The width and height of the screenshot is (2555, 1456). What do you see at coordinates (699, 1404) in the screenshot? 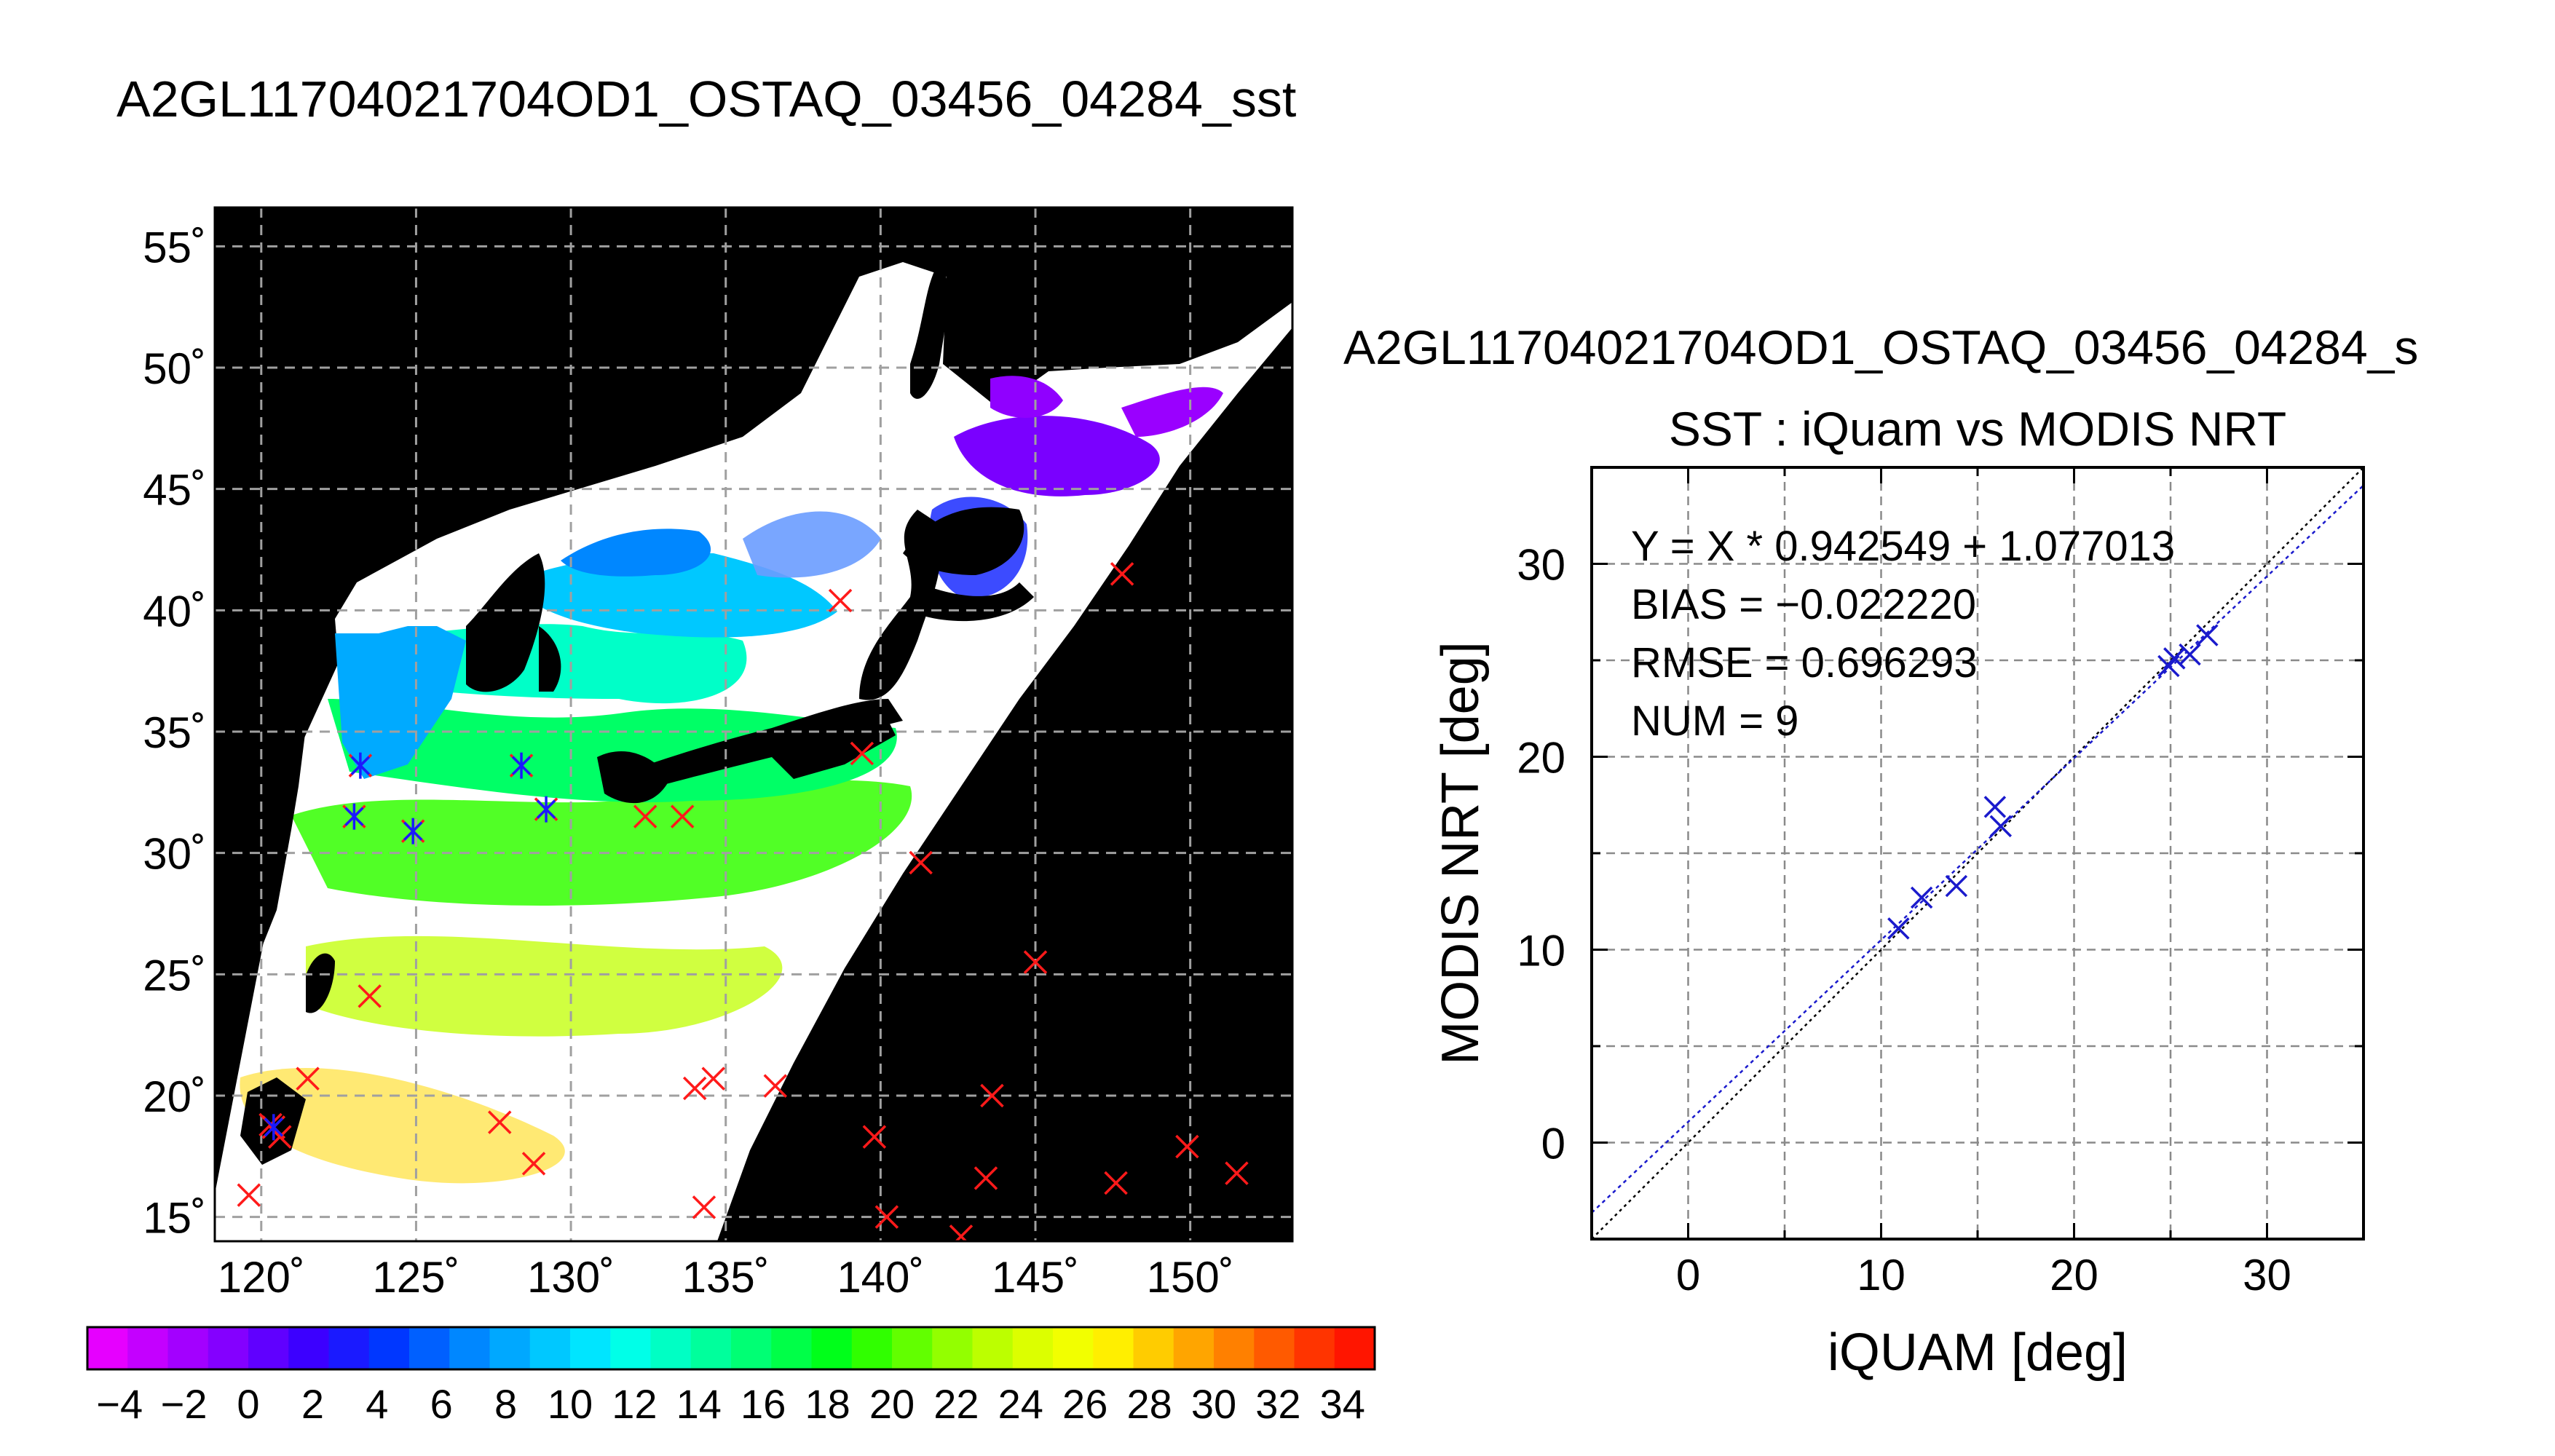
I see `colorbar-tick-label: 14` at bounding box center [699, 1404].